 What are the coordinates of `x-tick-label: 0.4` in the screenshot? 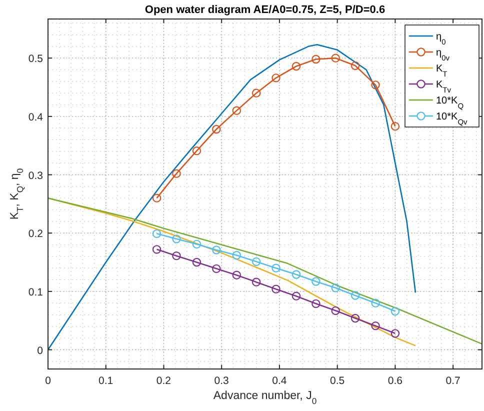 It's located at (279, 381).